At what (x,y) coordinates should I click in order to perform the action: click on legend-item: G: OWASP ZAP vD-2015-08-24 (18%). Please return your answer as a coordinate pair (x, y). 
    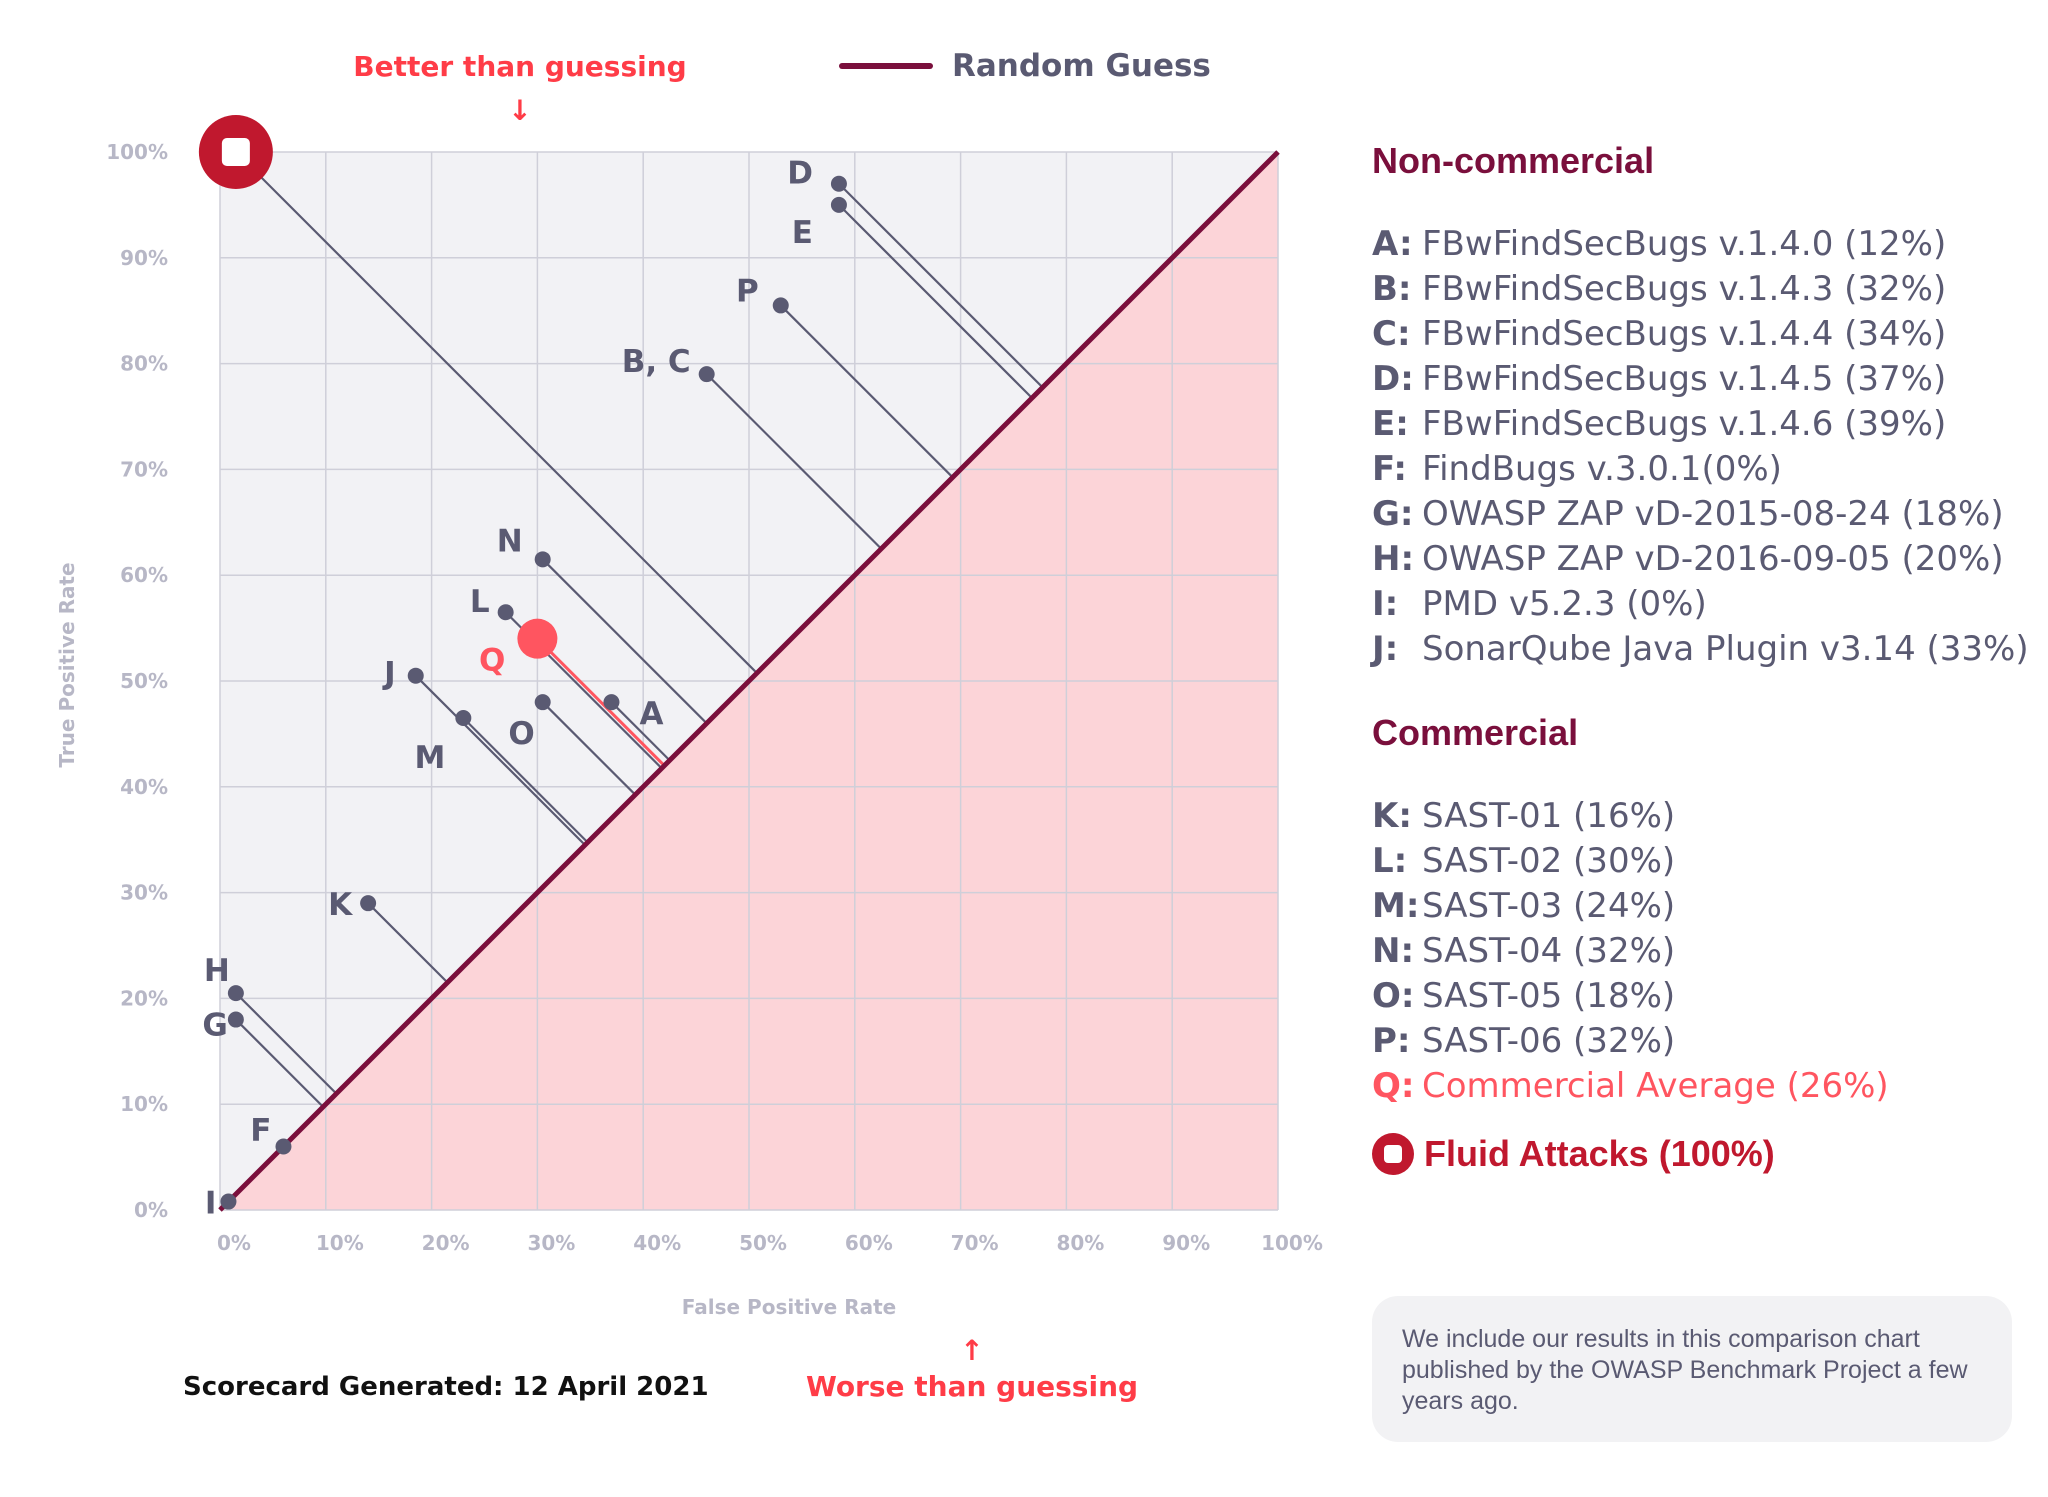
    Looking at the image, I should click on (1702, 516).